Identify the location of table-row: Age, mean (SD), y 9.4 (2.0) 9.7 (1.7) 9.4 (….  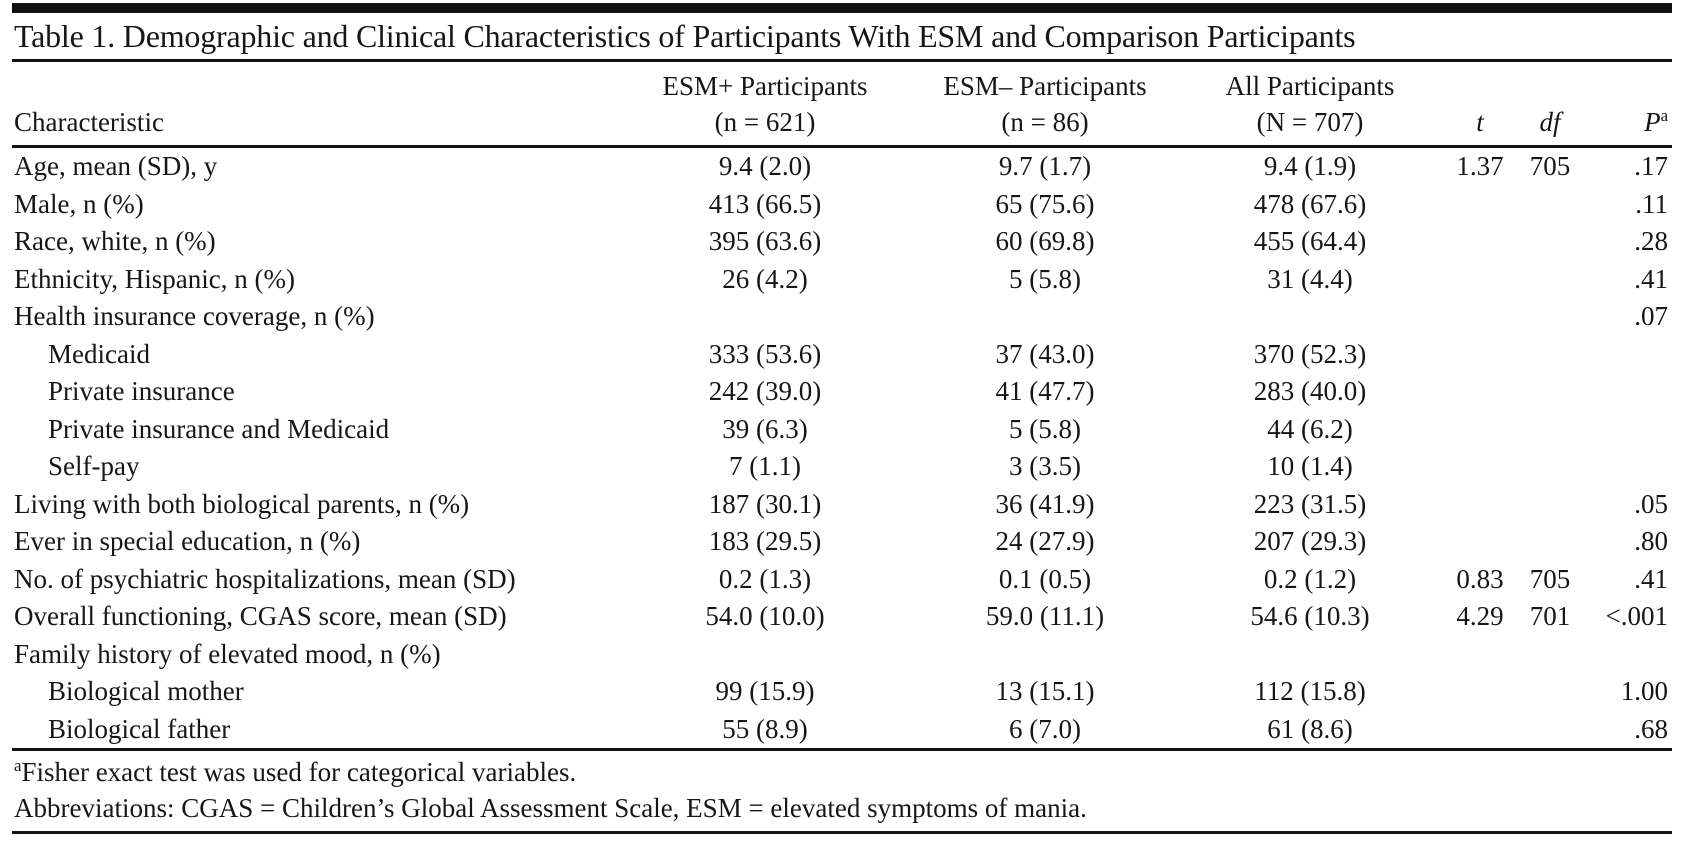
(842, 166).